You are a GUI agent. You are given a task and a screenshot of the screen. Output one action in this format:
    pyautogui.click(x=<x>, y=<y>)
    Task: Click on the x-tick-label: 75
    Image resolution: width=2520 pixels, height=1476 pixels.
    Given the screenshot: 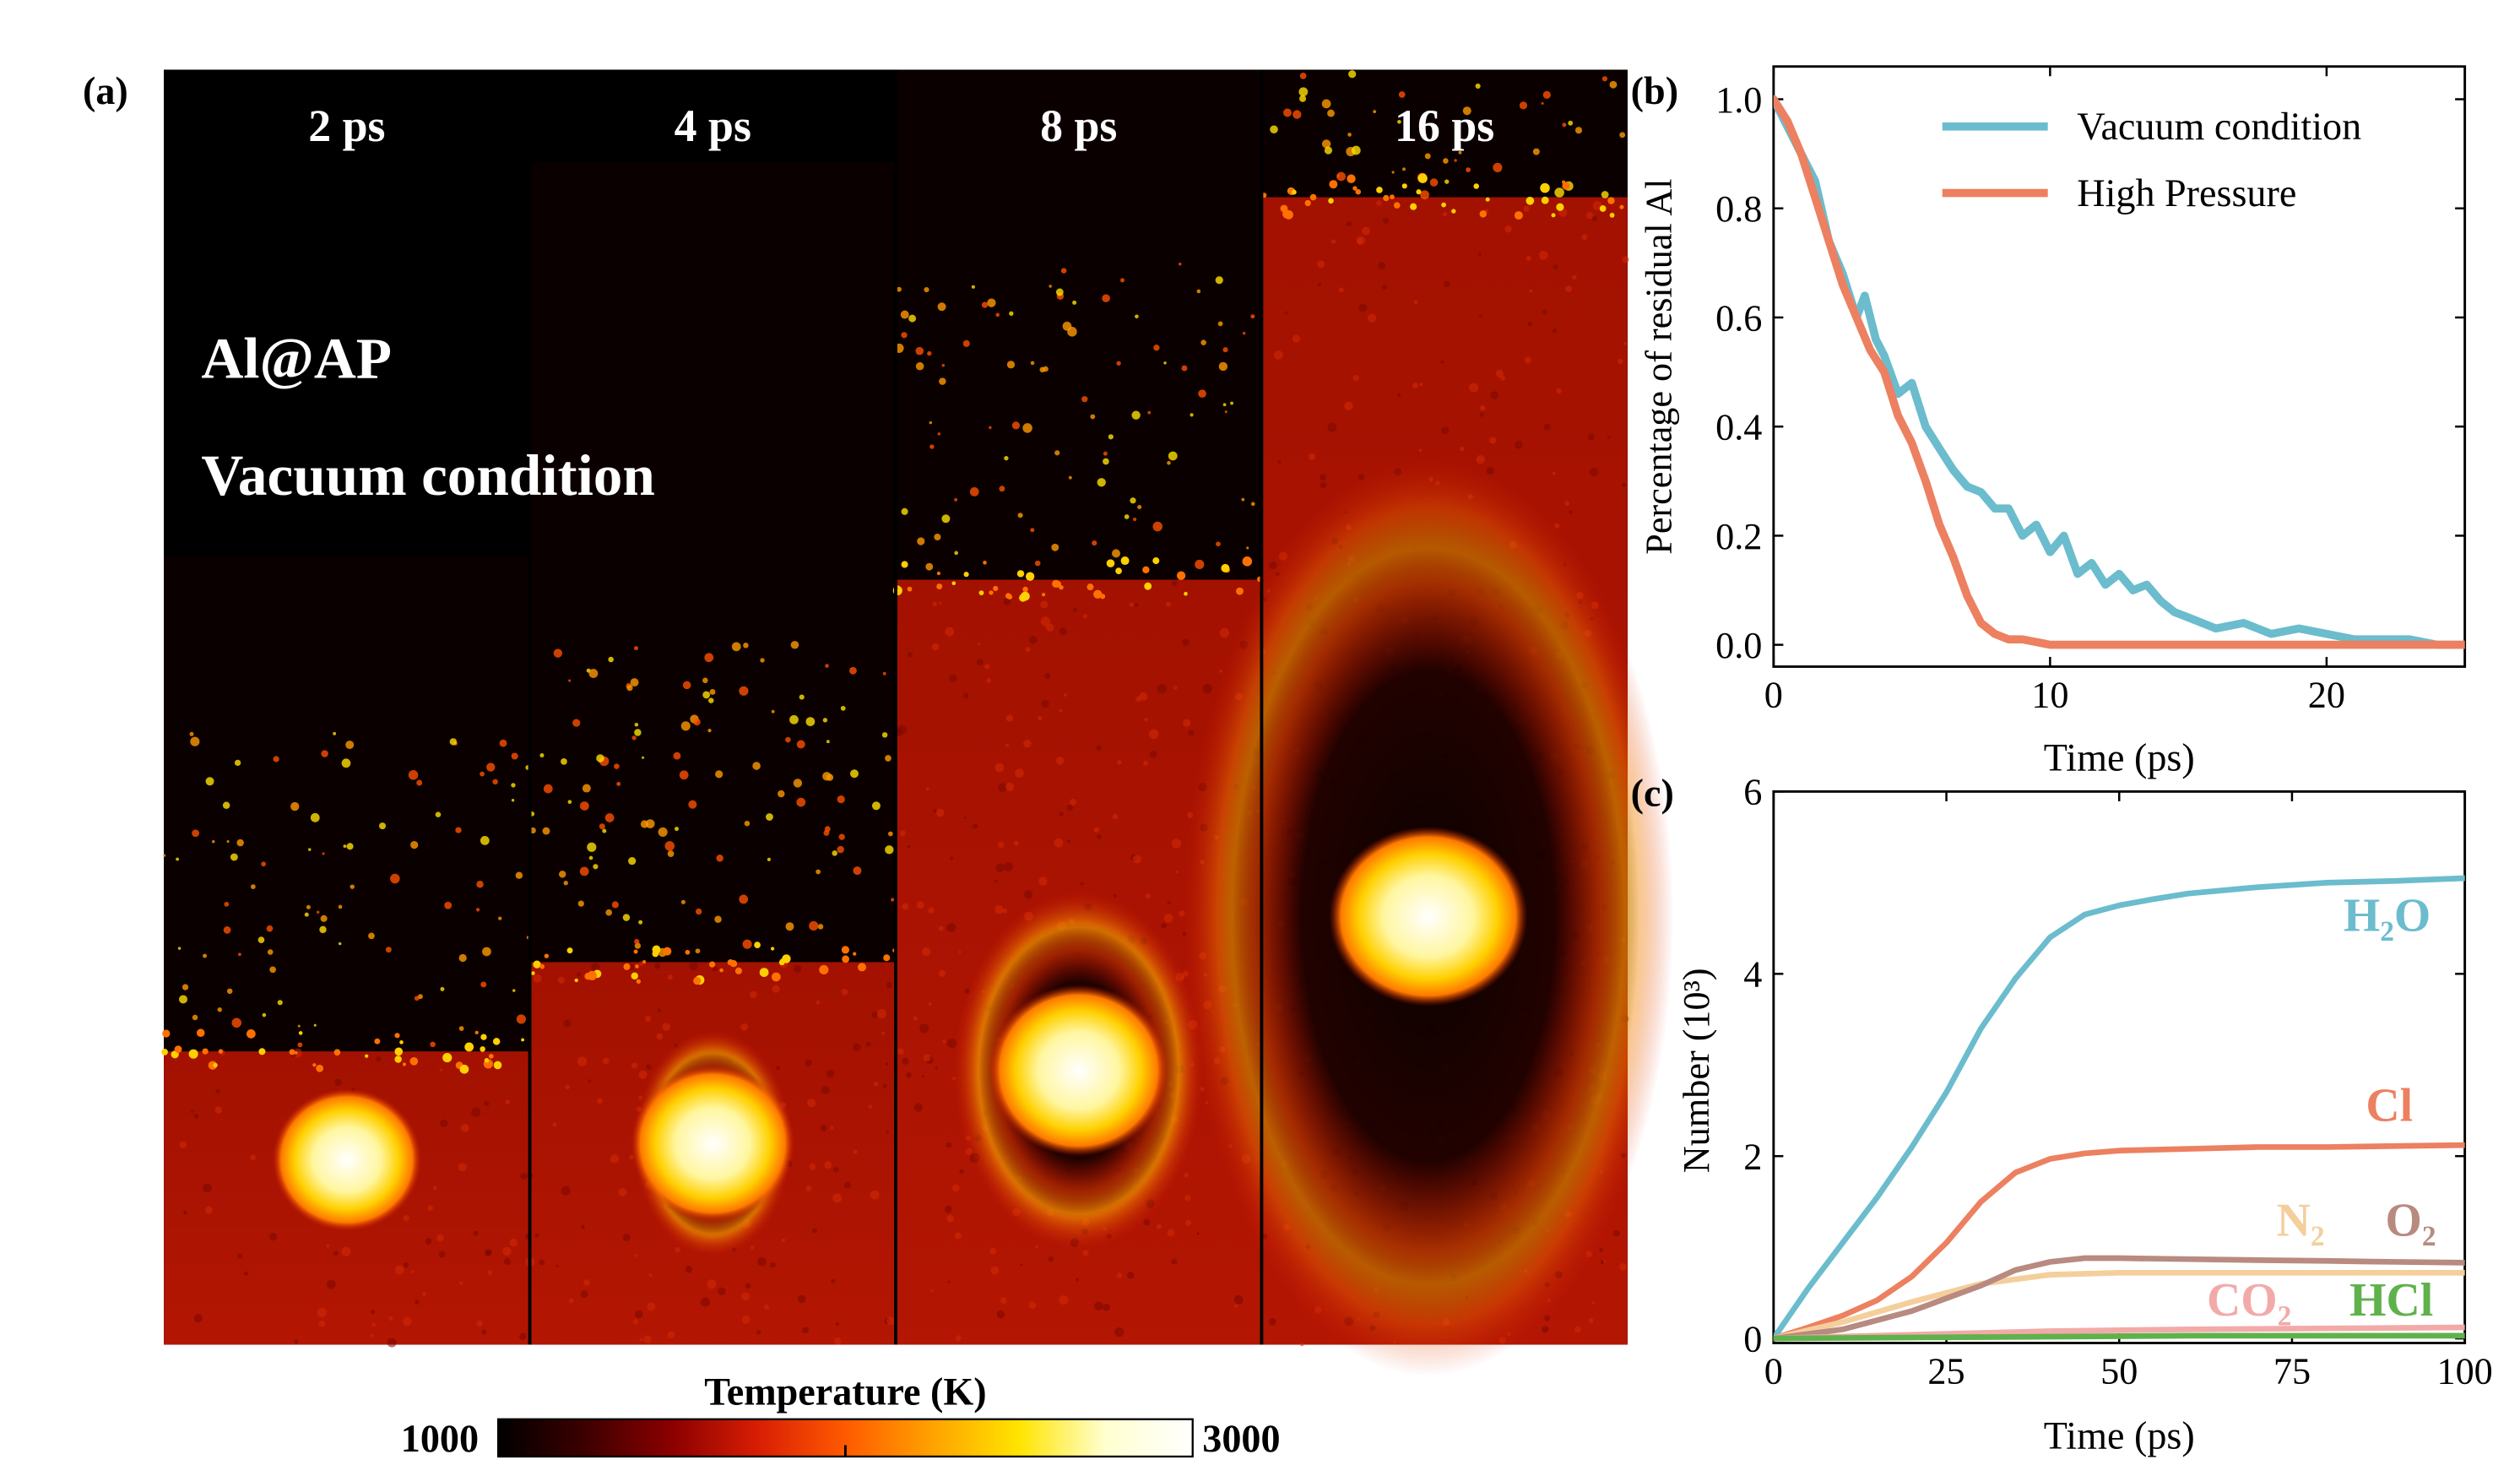 What is the action you would take?
    pyautogui.click(x=2292, y=1371)
    